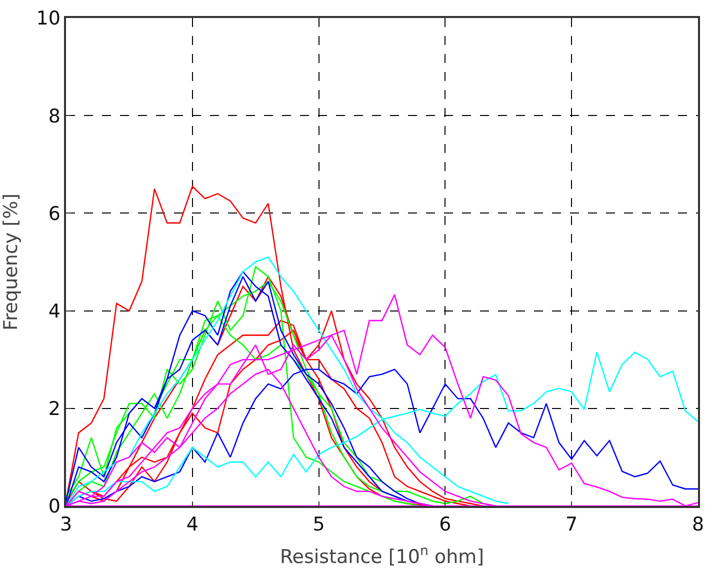  Describe the element at coordinates (698, 525) in the screenshot. I see `x-tick-label: 8` at that location.